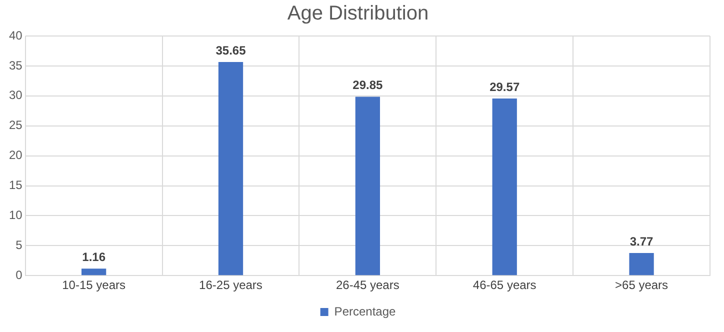 This screenshot has width=724, height=332. I want to click on data-label: 1.16, so click(94, 257).